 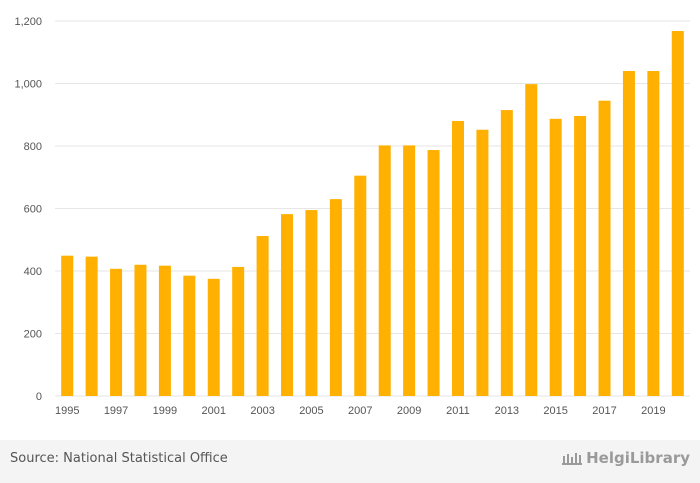 I want to click on x-tick-label: 2003, so click(x=262, y=411).